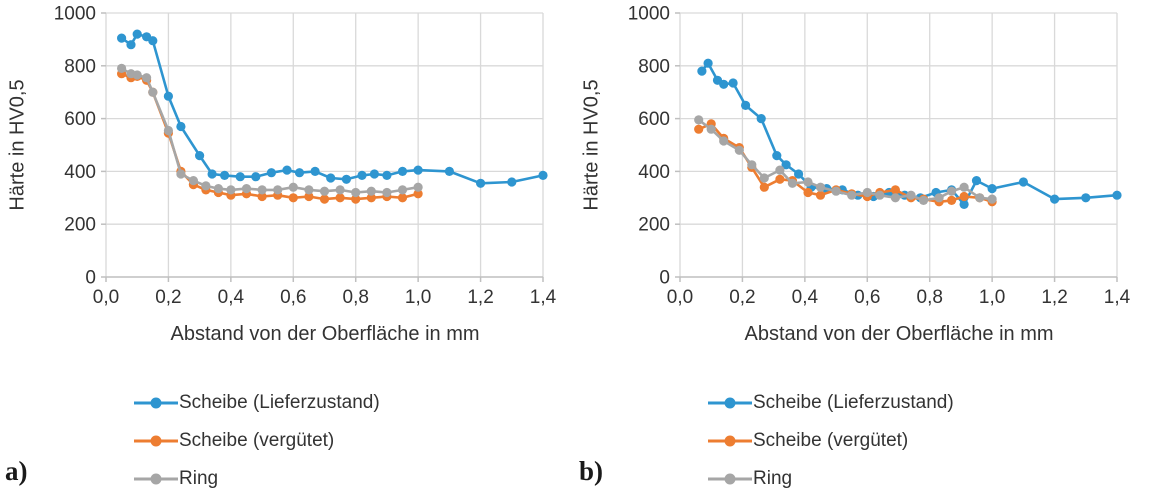  Describe the element at coordinates (591, 145) in the screenshot. I see `chart-b-y-axis-title: Härte in HV0,5` at that location.